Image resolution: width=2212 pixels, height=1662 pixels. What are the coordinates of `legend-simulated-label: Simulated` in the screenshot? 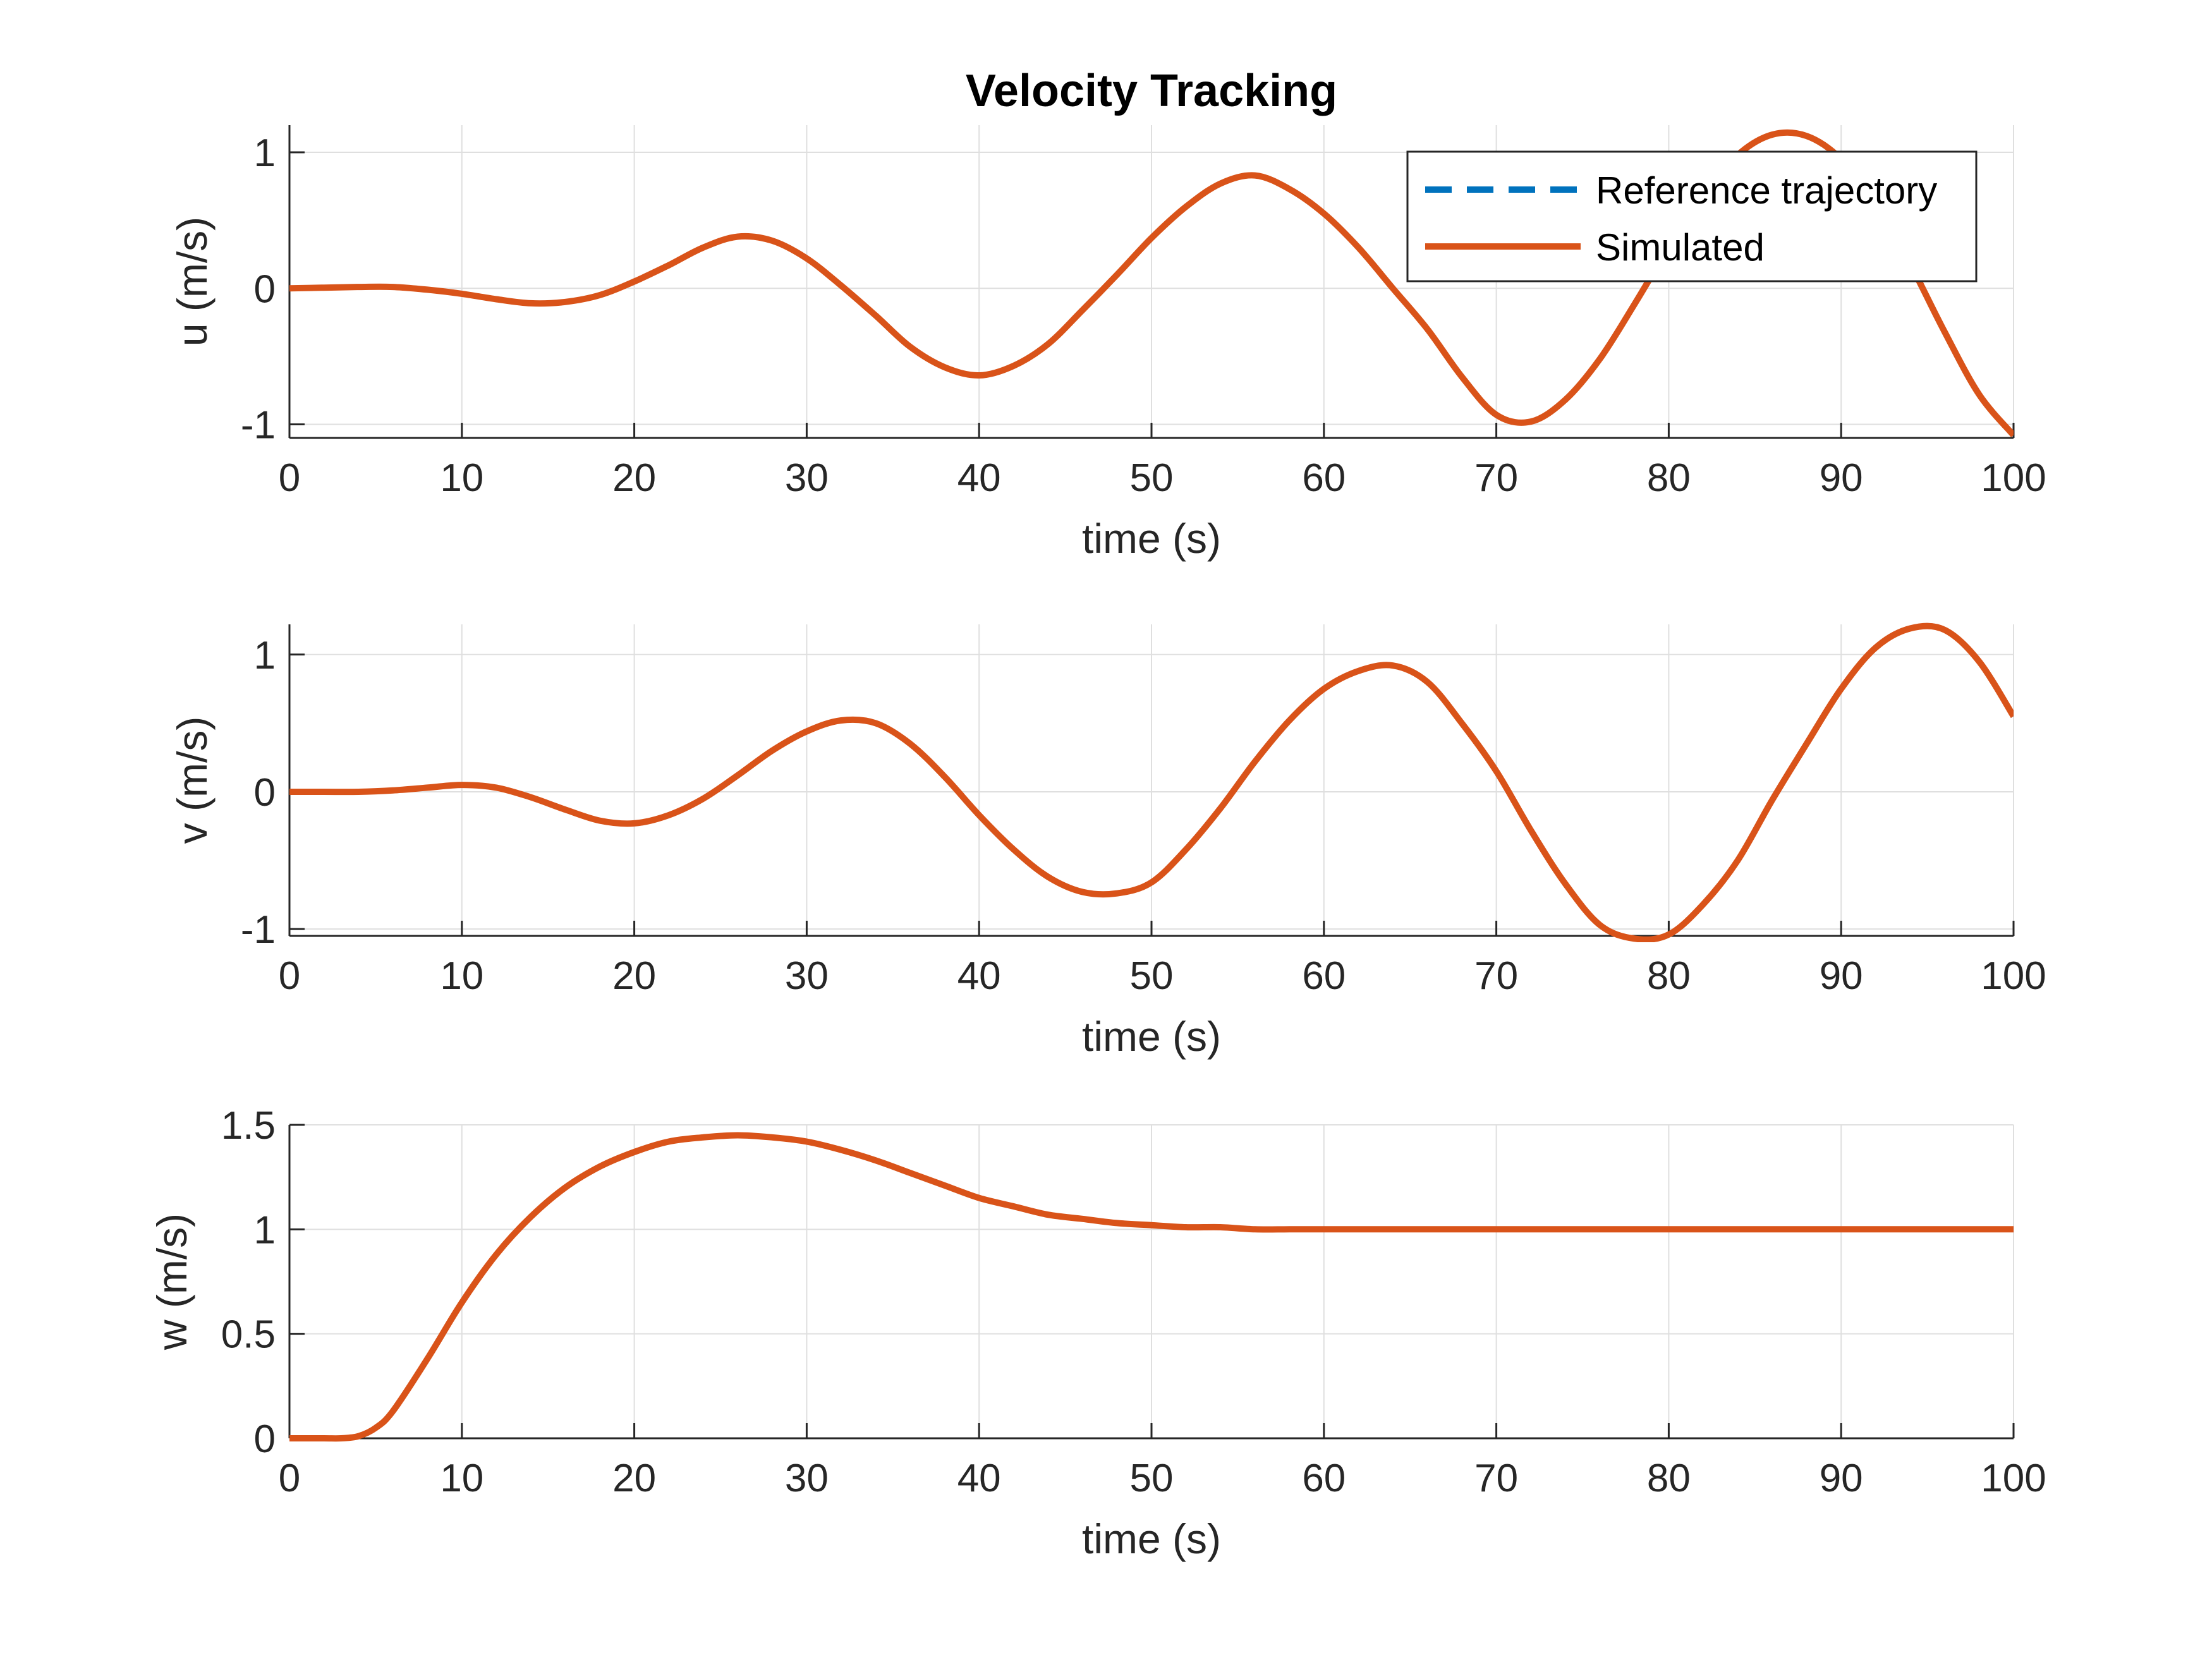 It's located at (1680, 247).